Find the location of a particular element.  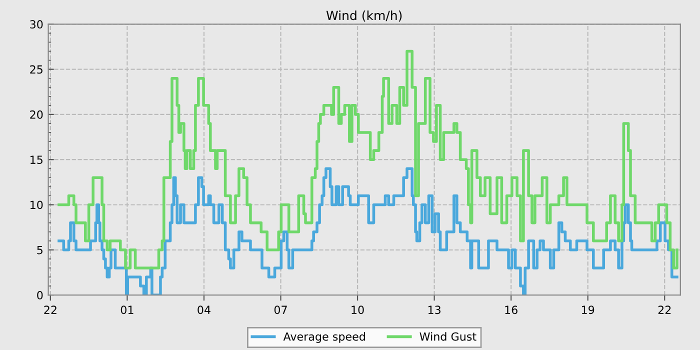

legend-label: Average speed is located at coordinates (324, 337).